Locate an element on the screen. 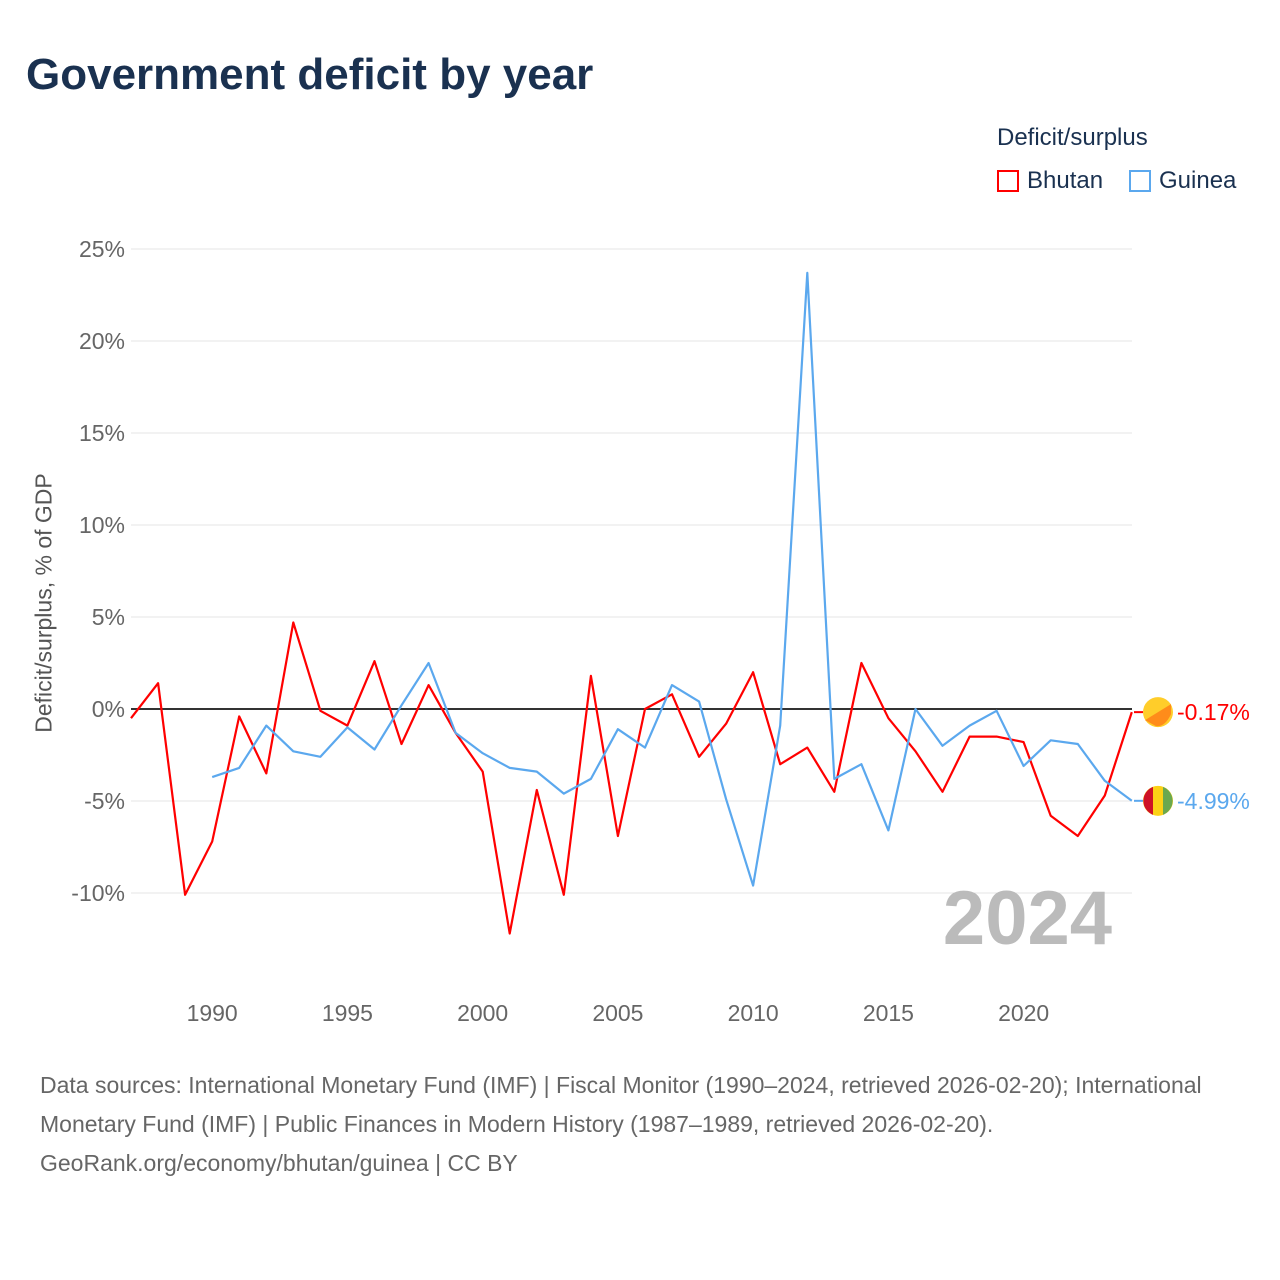  year-watermark: 2024 is located at coordinates (1027, 918).